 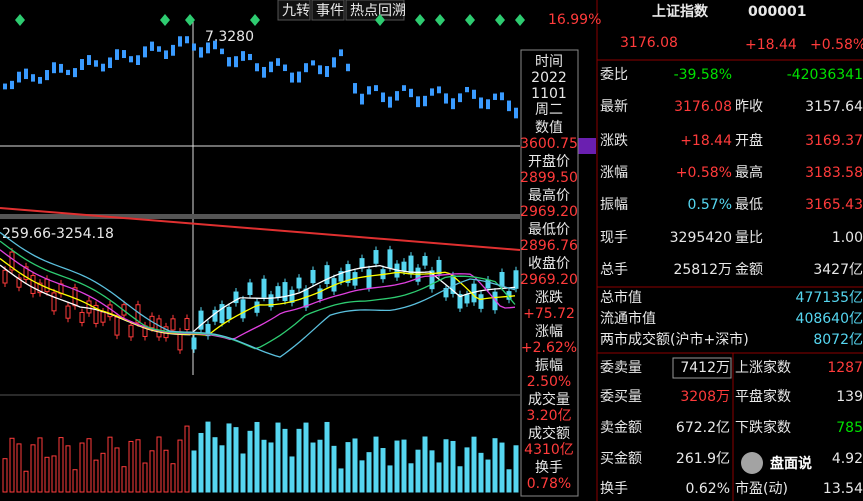 What do you see at coordinates (549, 195) in the screenshot?
I see `tooltip-label: 最高价` at bounding box center [549, 195].